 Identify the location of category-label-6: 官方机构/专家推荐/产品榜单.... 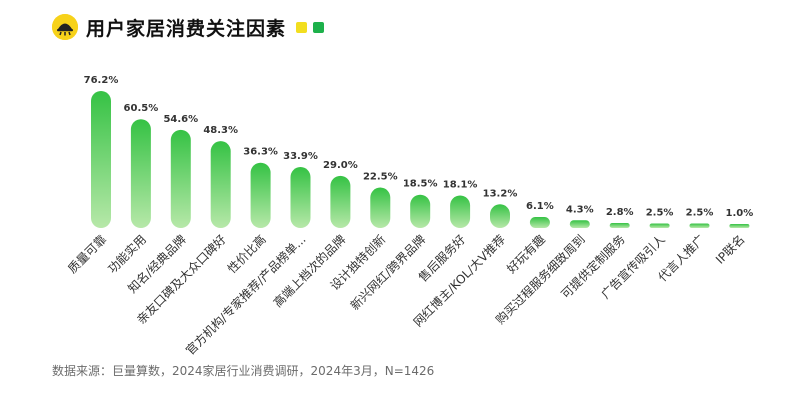
(245, 295).